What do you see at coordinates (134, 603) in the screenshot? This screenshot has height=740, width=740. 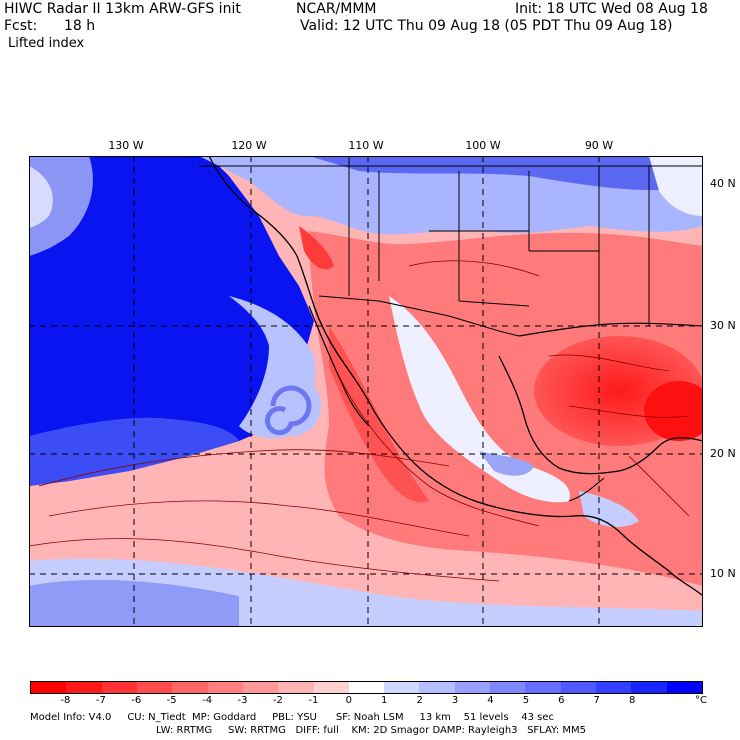 I see `south-stable-core` at bounding box center [134, 603].